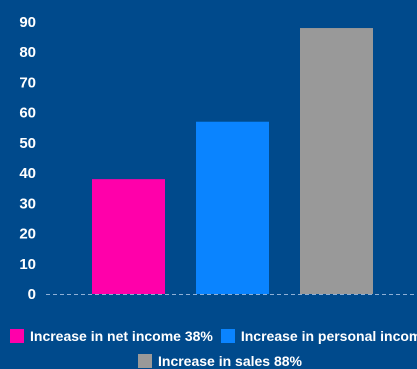 Image resolution: width=417 pixels, height=369 pixels. Describe the element at coordinates (328, 336) in the screenshot. I see `legend-label-personal-income: Increase in personal income` at that location.